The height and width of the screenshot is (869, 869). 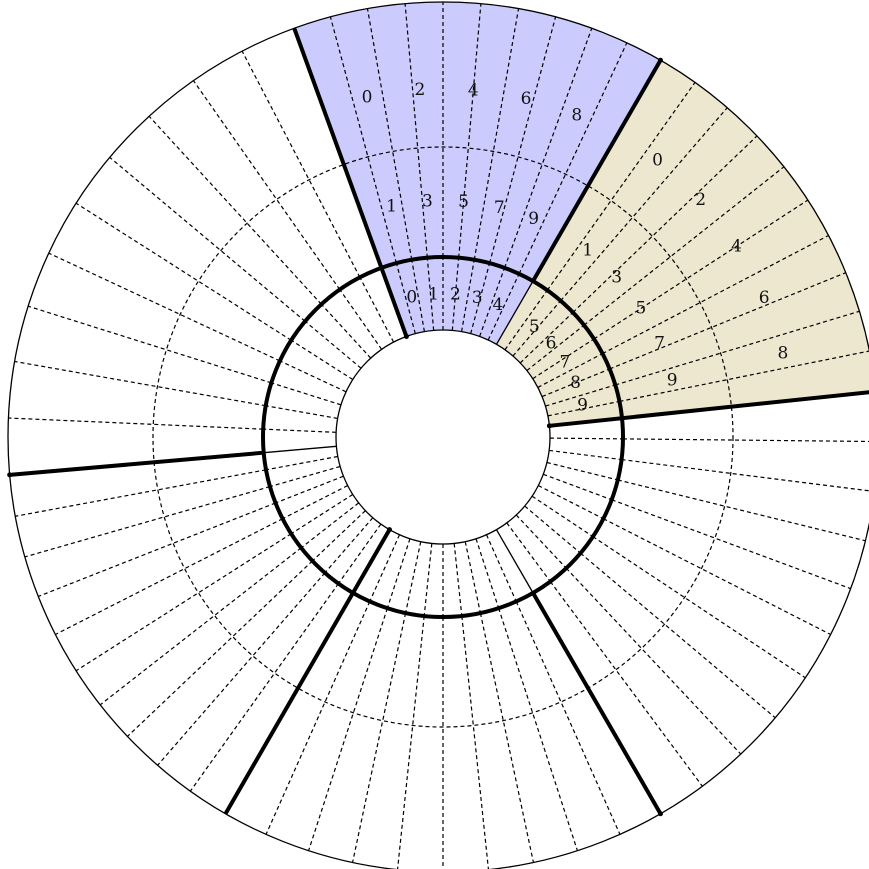 What do you see at coordinates (411, 297) in the screenshot?
I see `sector-a-inner-label: 0` at bounding box center [411, 297].